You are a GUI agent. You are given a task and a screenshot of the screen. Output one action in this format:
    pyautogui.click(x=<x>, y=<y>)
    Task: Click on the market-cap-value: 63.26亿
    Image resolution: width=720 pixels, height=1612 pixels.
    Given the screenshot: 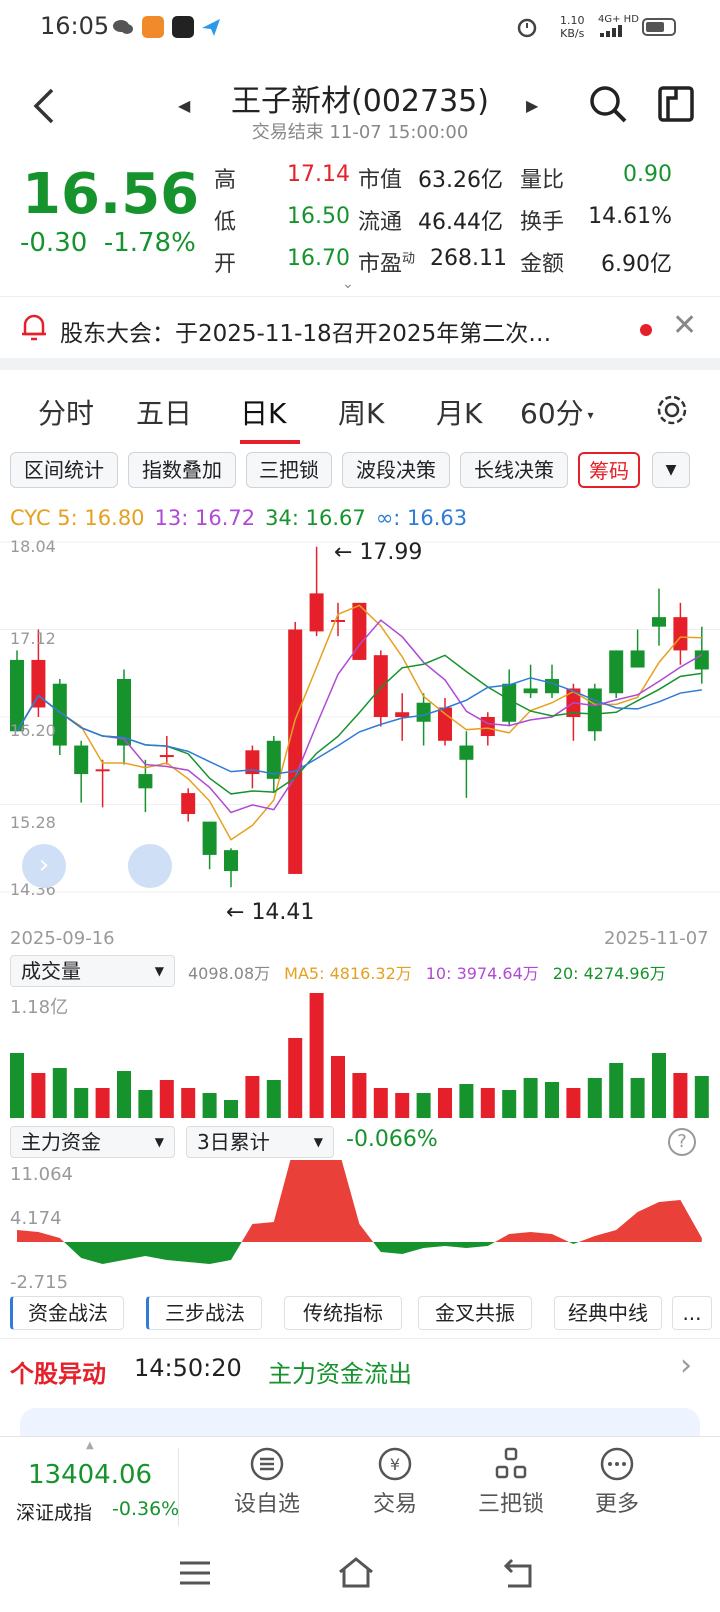 What is the action you would take?
    pyautogui.click(x=460, y=180)
    